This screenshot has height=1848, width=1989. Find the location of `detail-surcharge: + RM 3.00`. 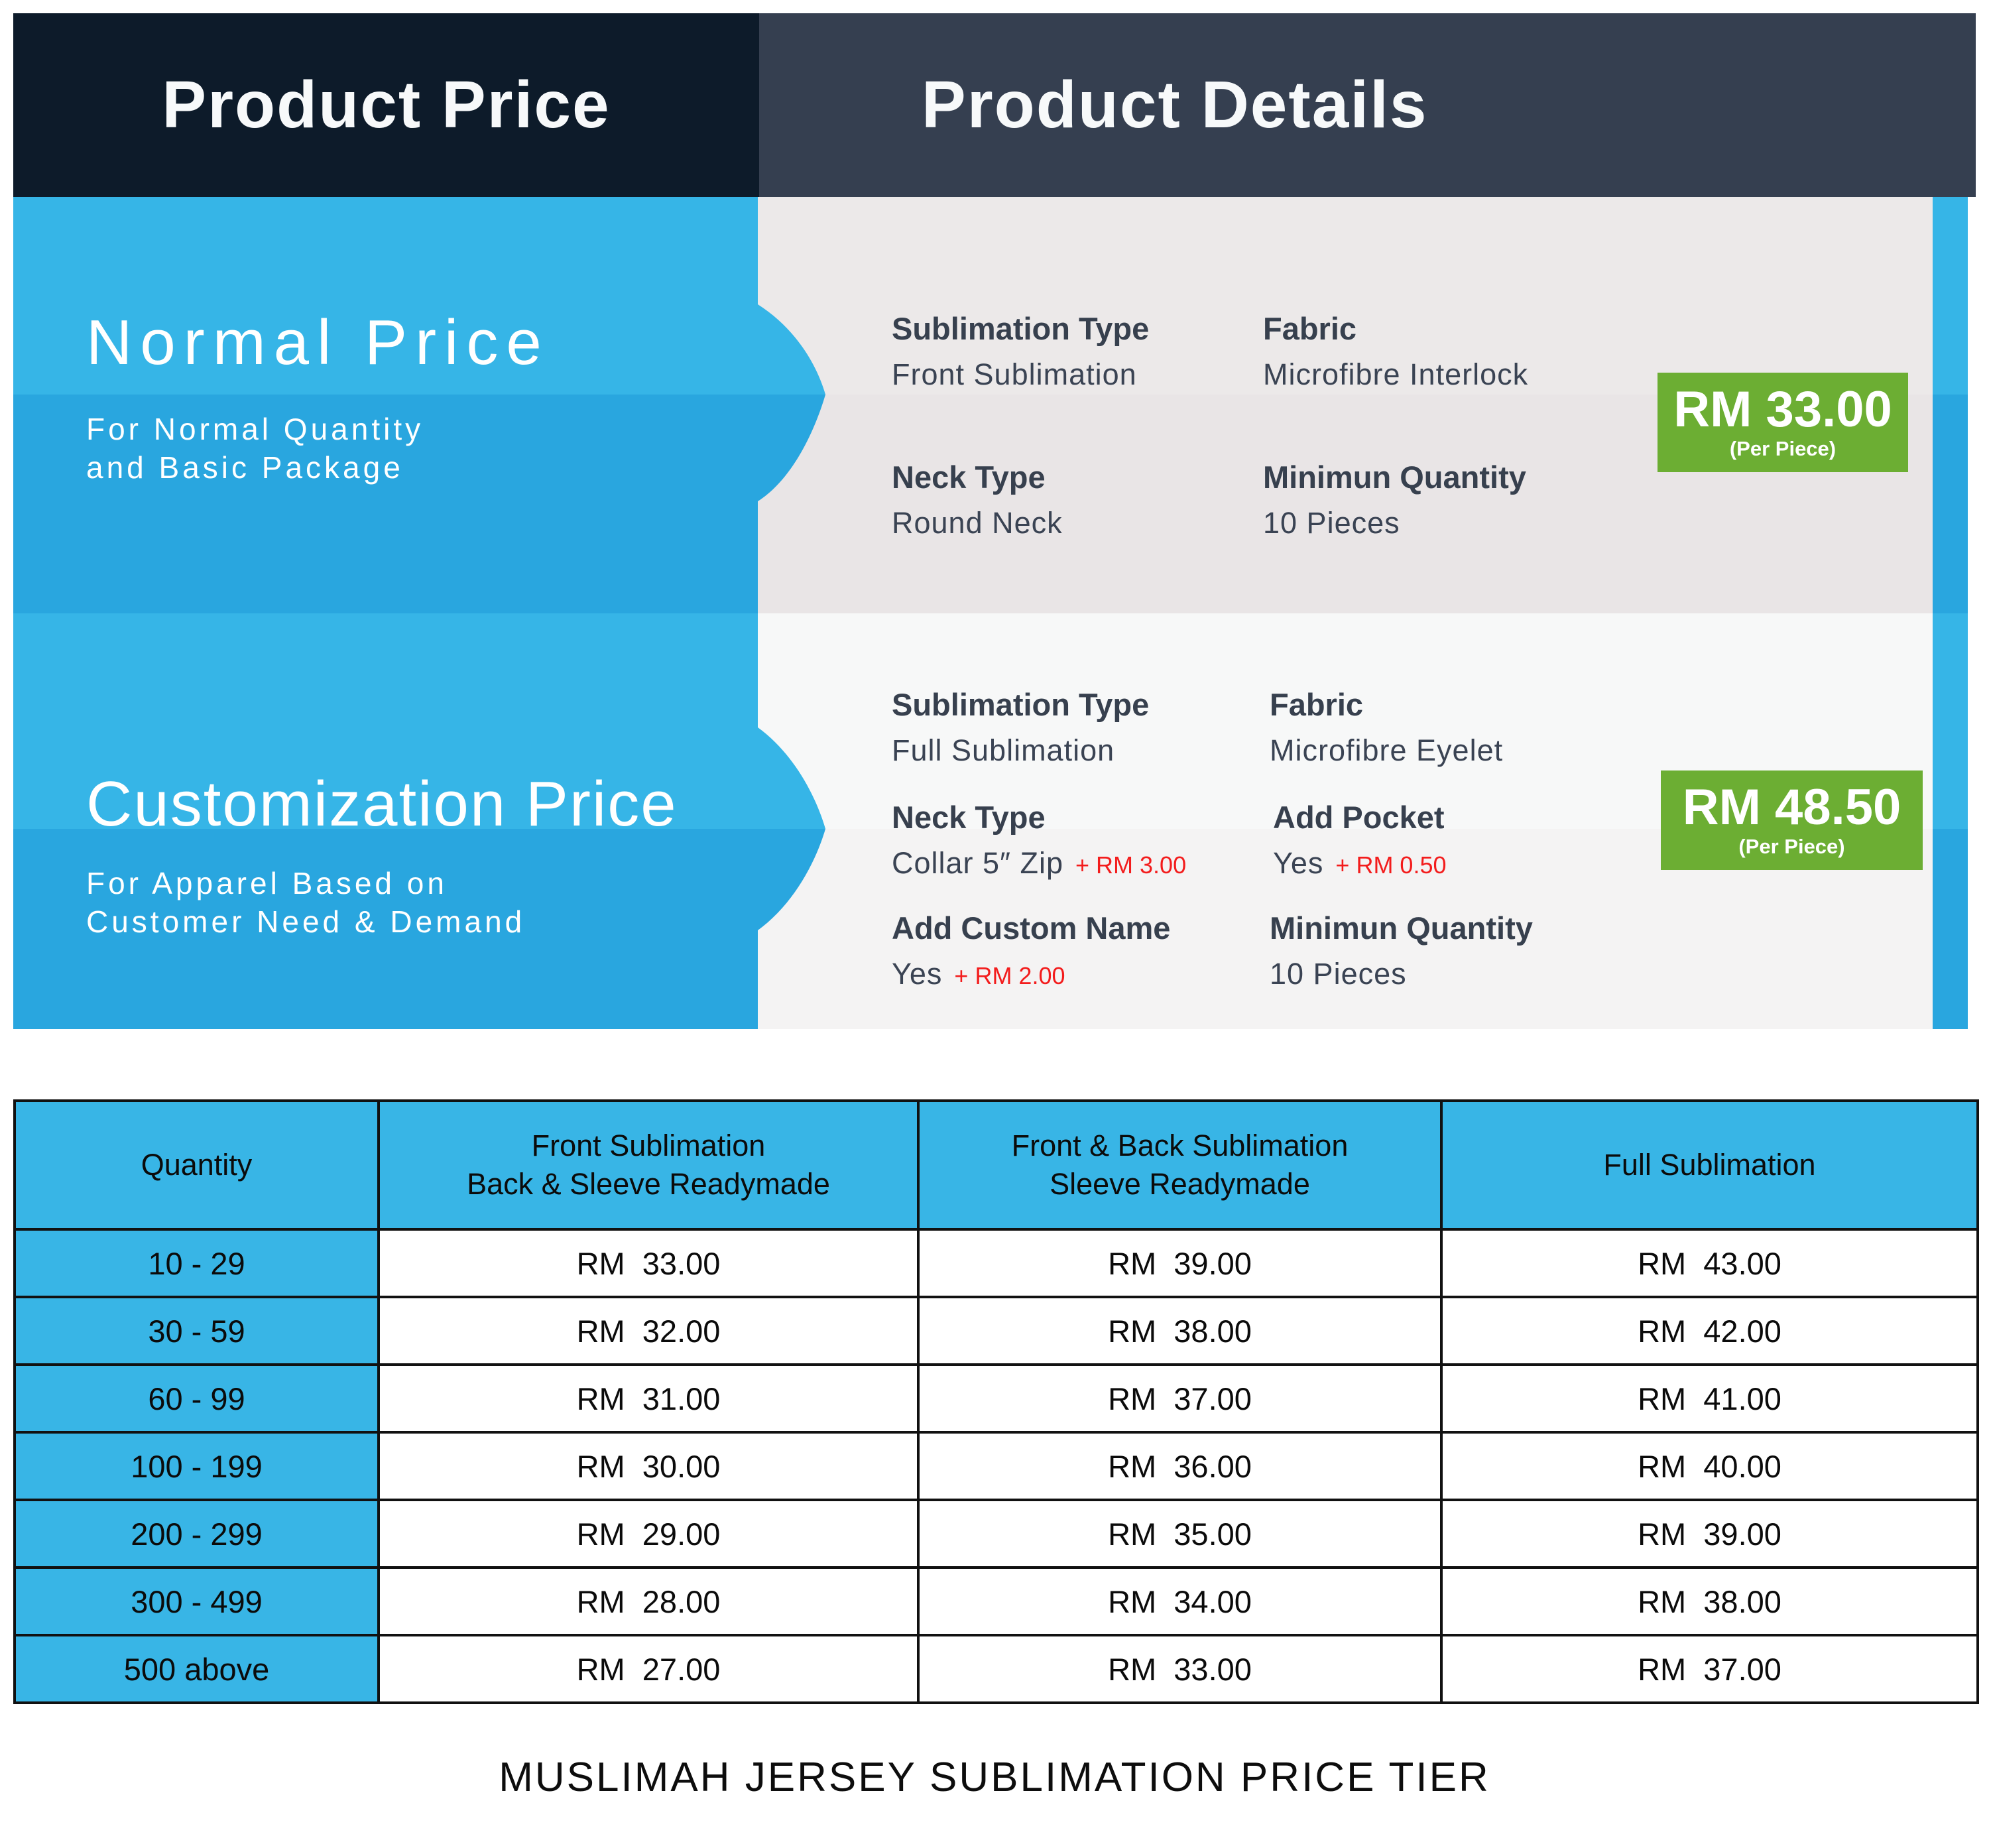

detail-surcharge: + RM 3.00 is located at coordinates (1131, 865).